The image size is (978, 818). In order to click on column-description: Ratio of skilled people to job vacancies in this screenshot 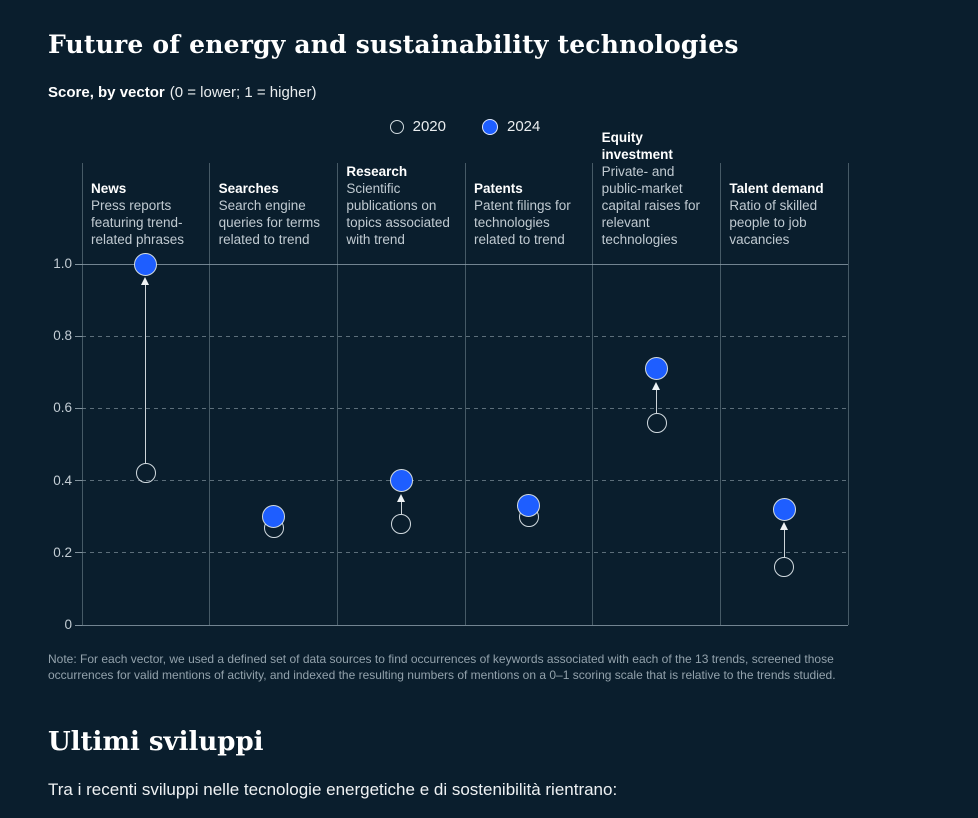, I will do `click(773, 222)`.